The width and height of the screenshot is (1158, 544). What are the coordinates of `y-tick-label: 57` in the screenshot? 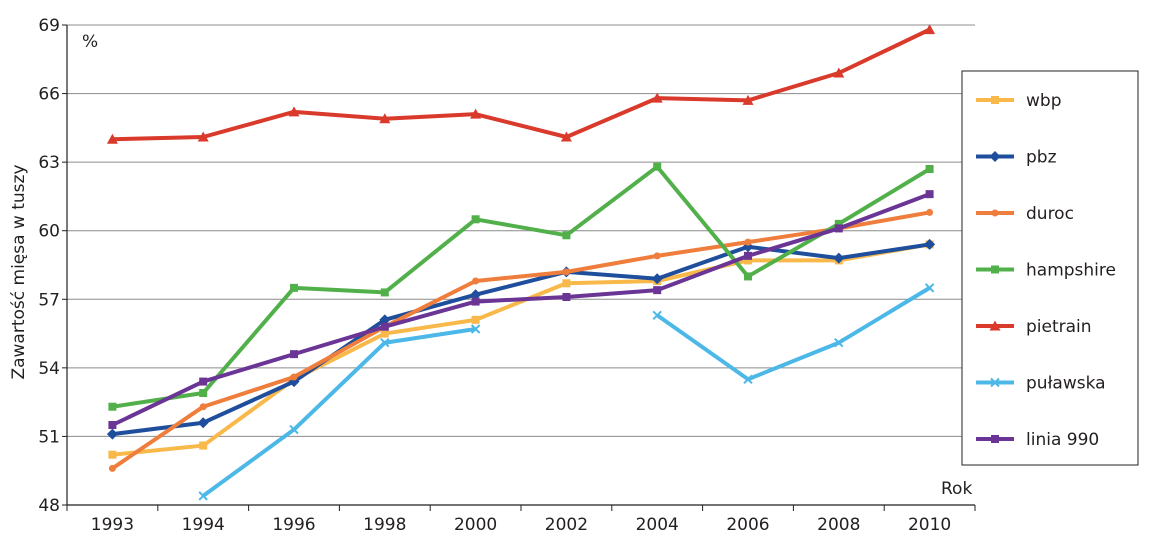 It's located at (49, 300).